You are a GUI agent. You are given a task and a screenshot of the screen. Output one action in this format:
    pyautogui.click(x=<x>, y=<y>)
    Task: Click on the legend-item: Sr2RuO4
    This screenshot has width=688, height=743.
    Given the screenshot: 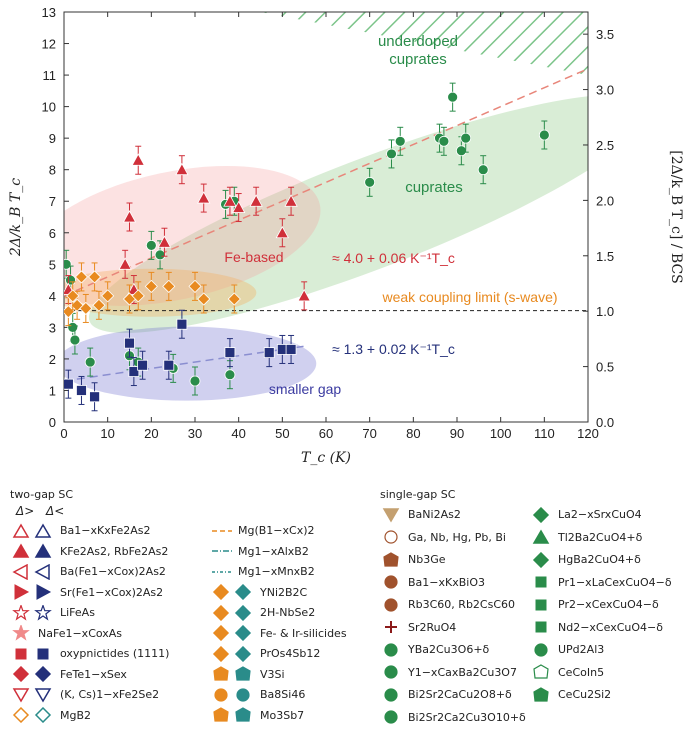 What is the action you would take?
    pyautogui.click(x=418, y=627)
    